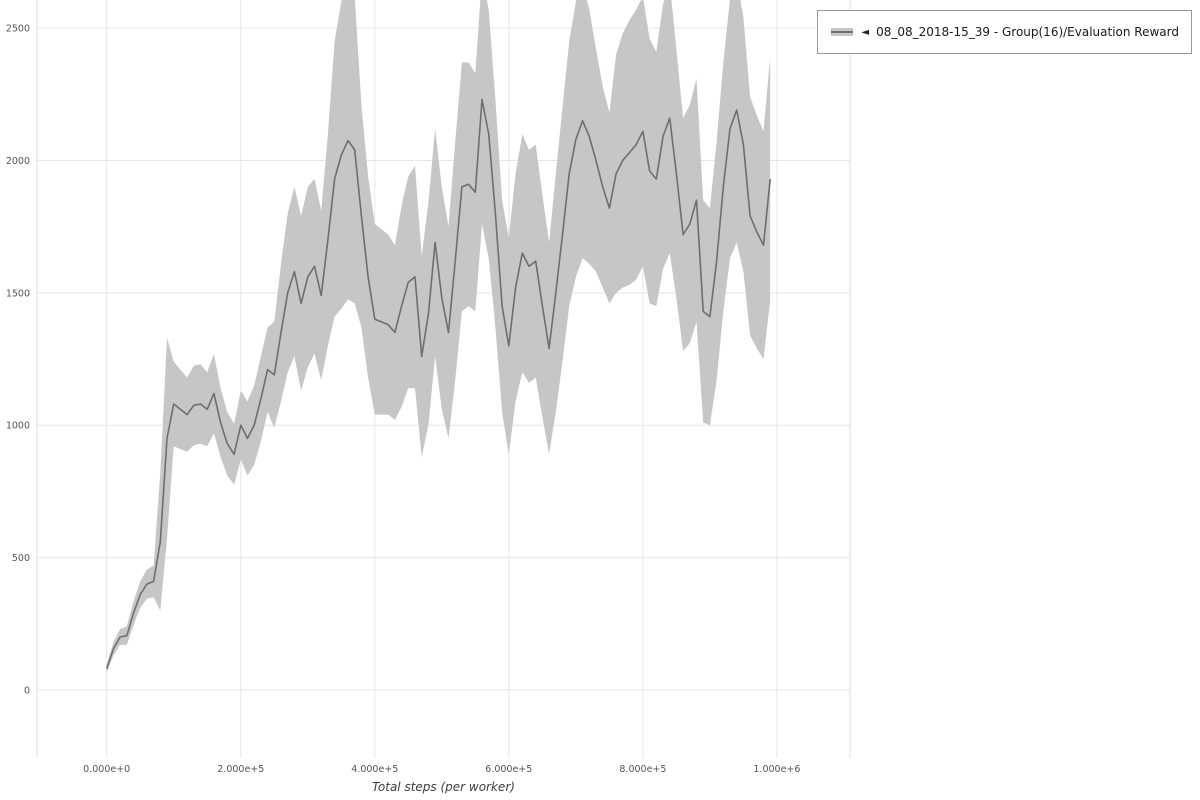  What do you see at coordinates (240, 769) in the screenshot?
I see `x-tick-label: 2.000e+5` at bounding box center [240, 769].